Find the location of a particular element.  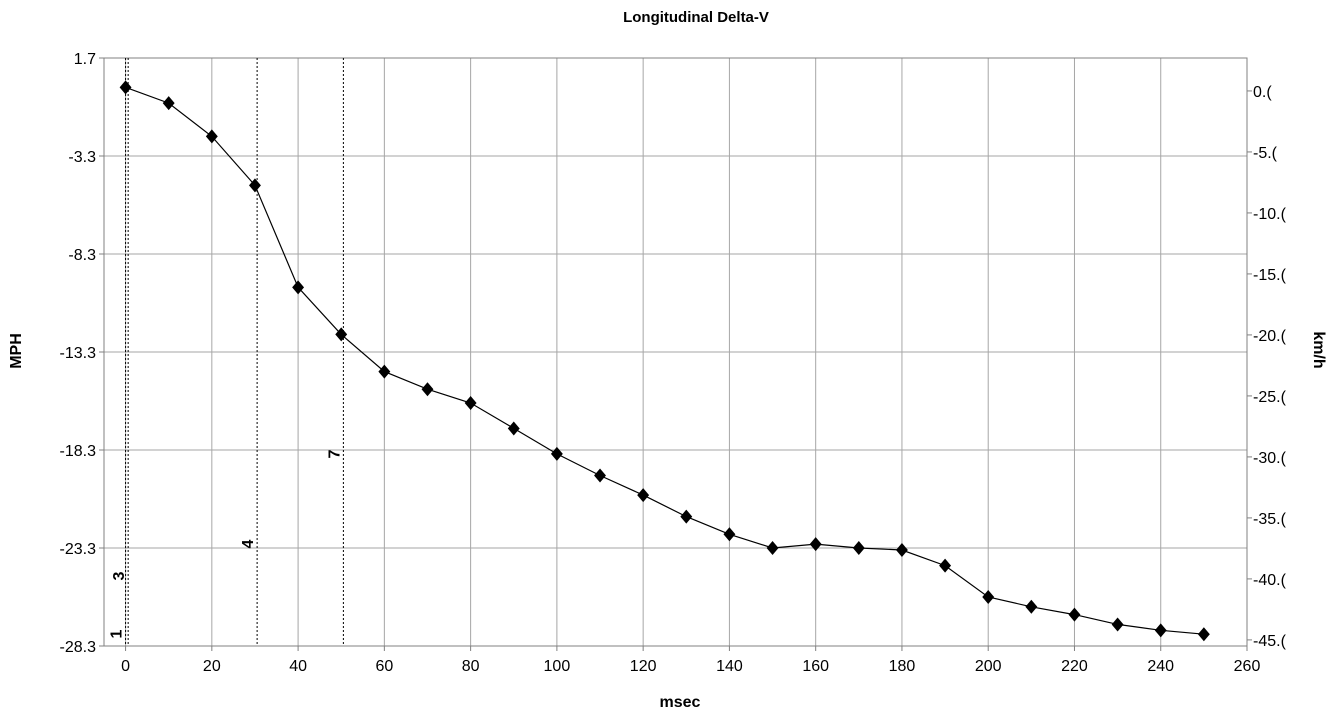

y2-tick-label: -30.( is located at coordinates (1270, 458).